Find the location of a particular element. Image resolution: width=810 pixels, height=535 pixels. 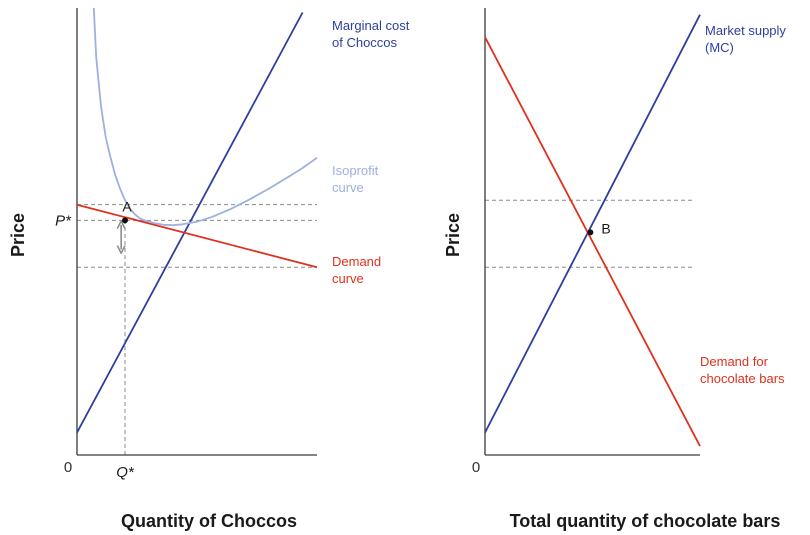

point-b-label: B is located at coordinates (605, 228).